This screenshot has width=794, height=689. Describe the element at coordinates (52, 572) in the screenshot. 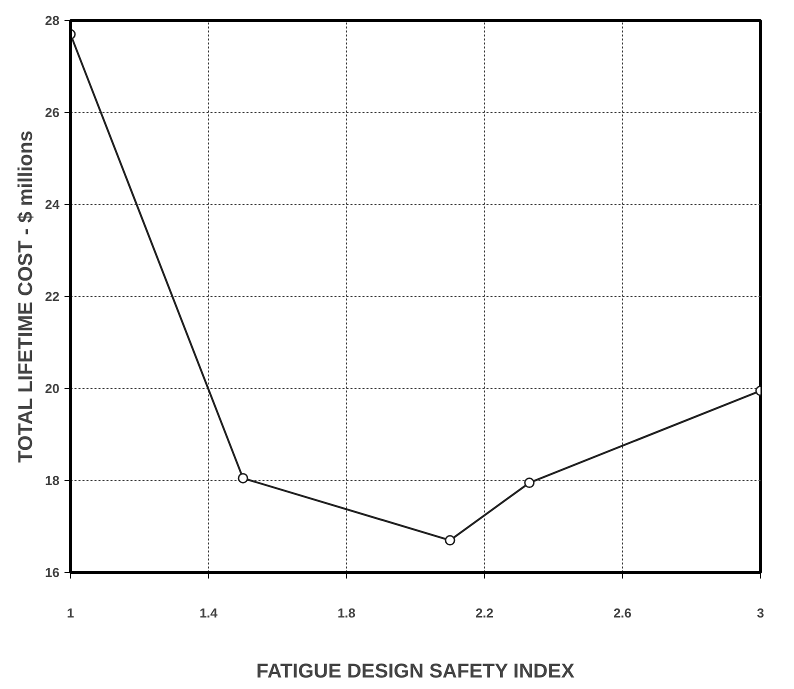

I see `y-tick-label: 16` at that location.